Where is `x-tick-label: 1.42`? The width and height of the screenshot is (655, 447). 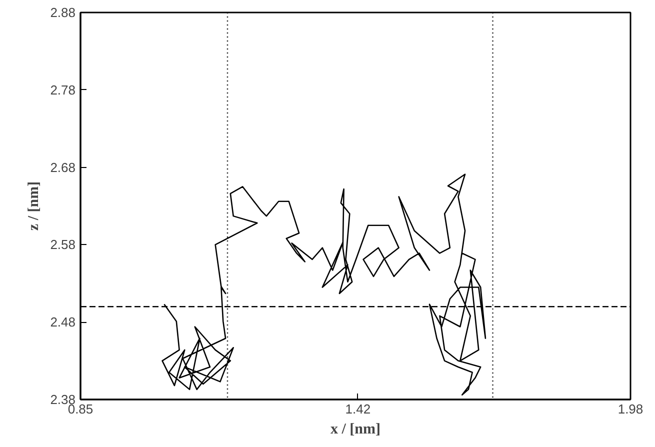 x-tick-label: 1.42 is located at coordinates (358, 409).